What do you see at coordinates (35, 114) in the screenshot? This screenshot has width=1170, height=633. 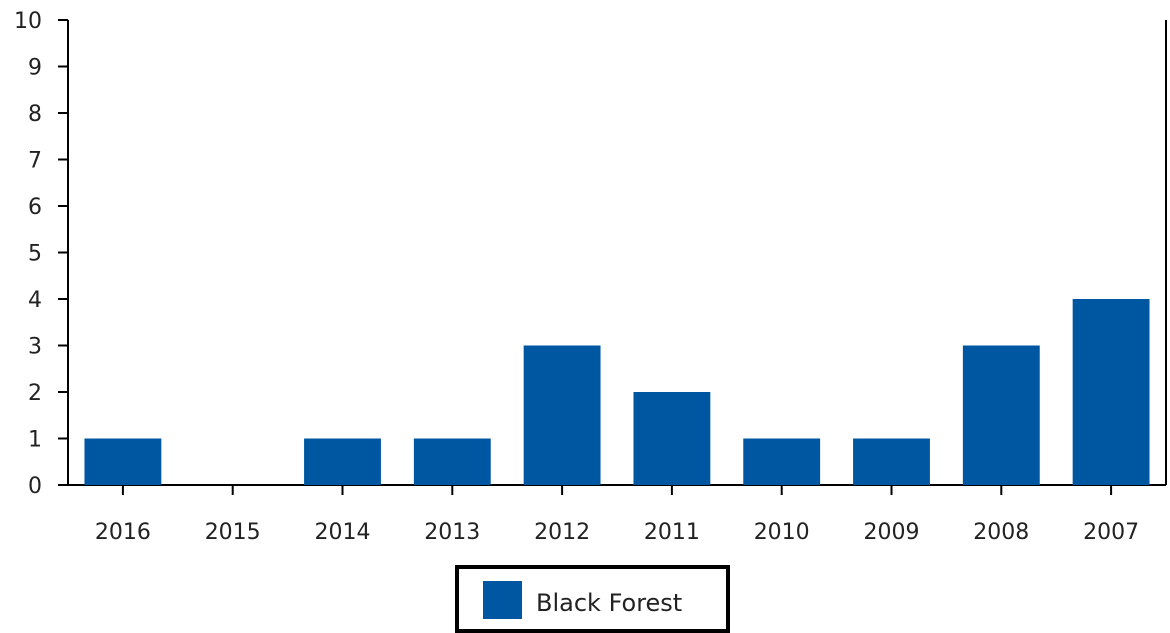 I see `y-tick-label: 8` at bounding box center [35, 114].